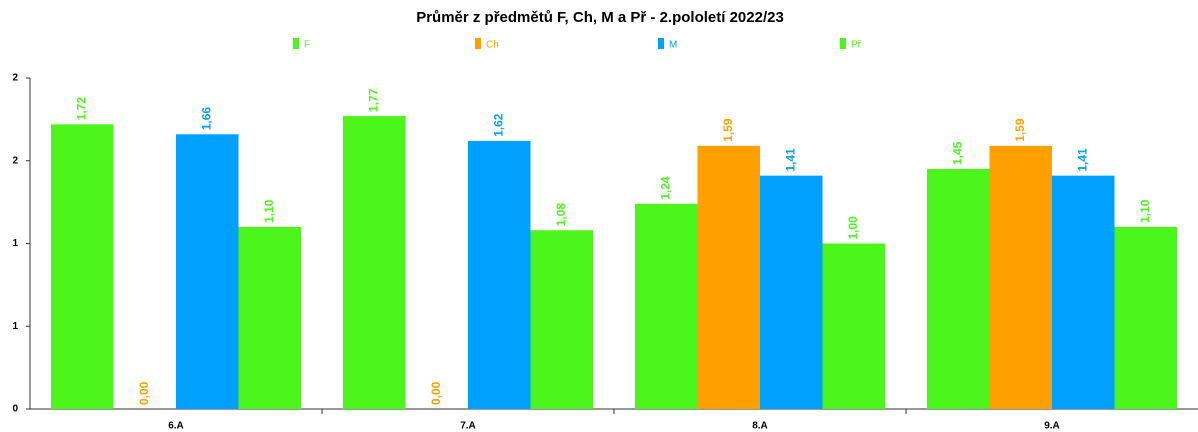 This screenshot has width=1198, height=432. I want to click on x-tick-label: 6.A, so click(176, 426).